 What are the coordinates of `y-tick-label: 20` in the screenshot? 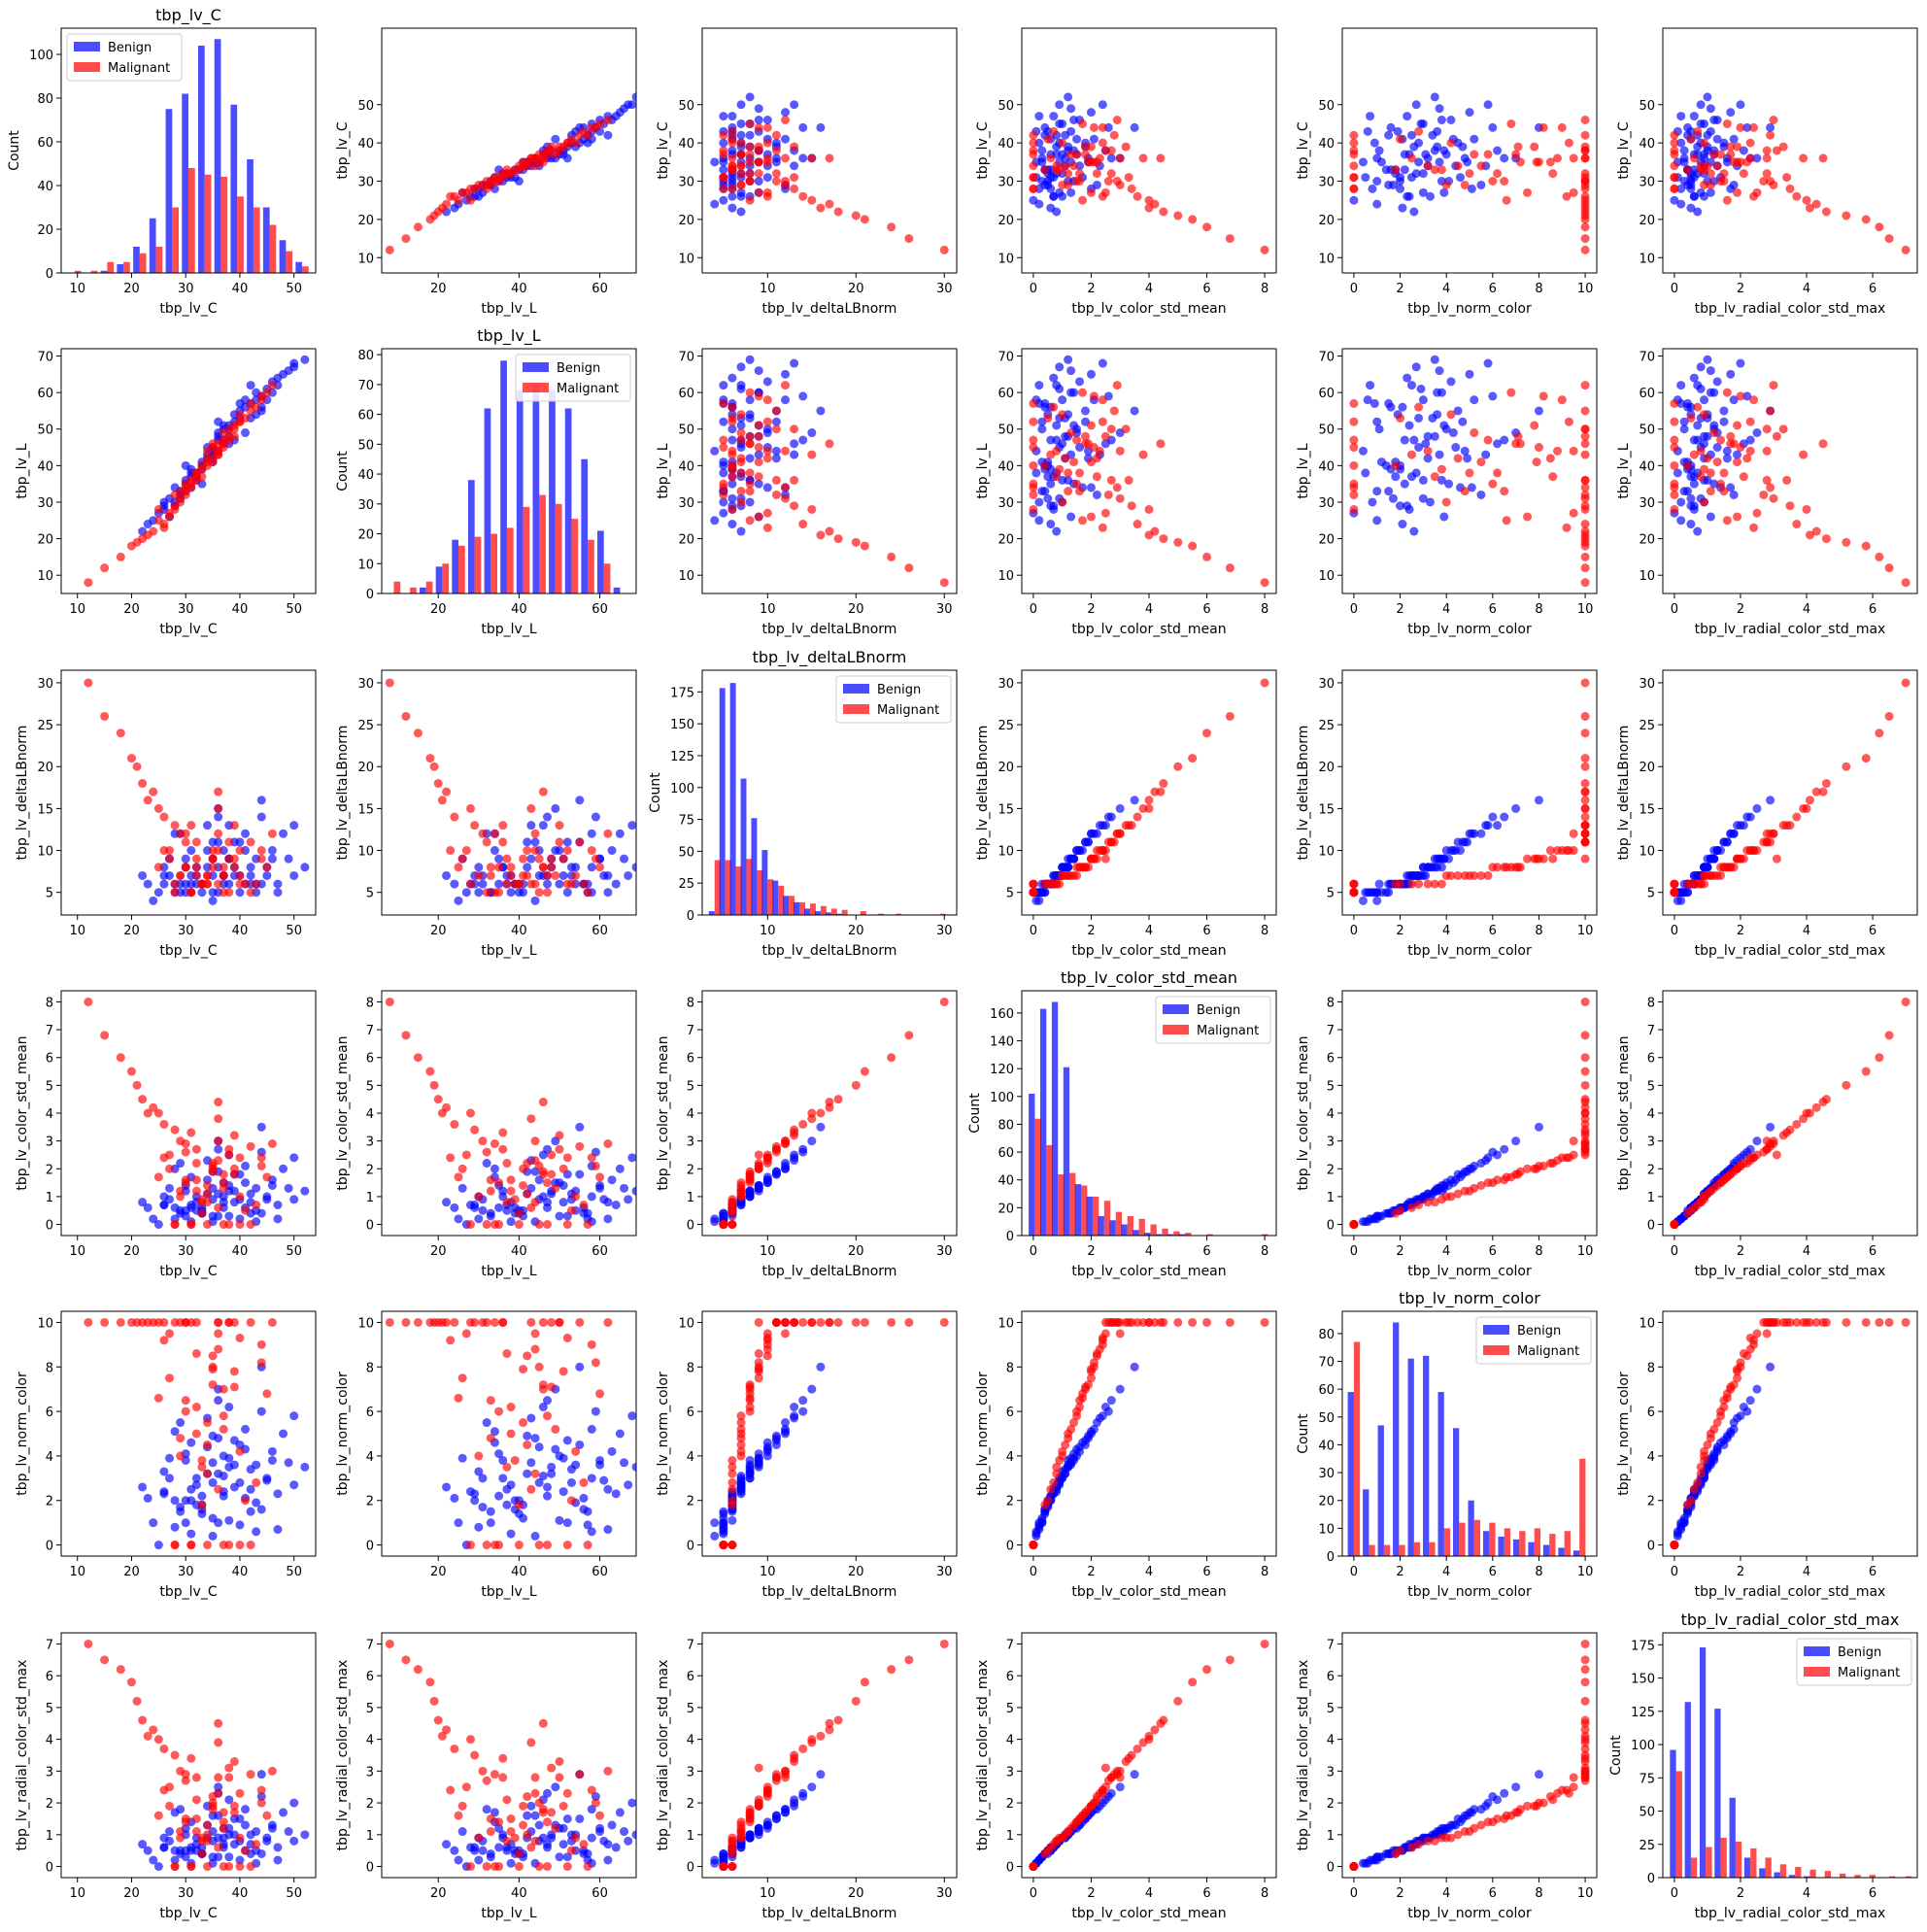 It's located at (1326, 768).